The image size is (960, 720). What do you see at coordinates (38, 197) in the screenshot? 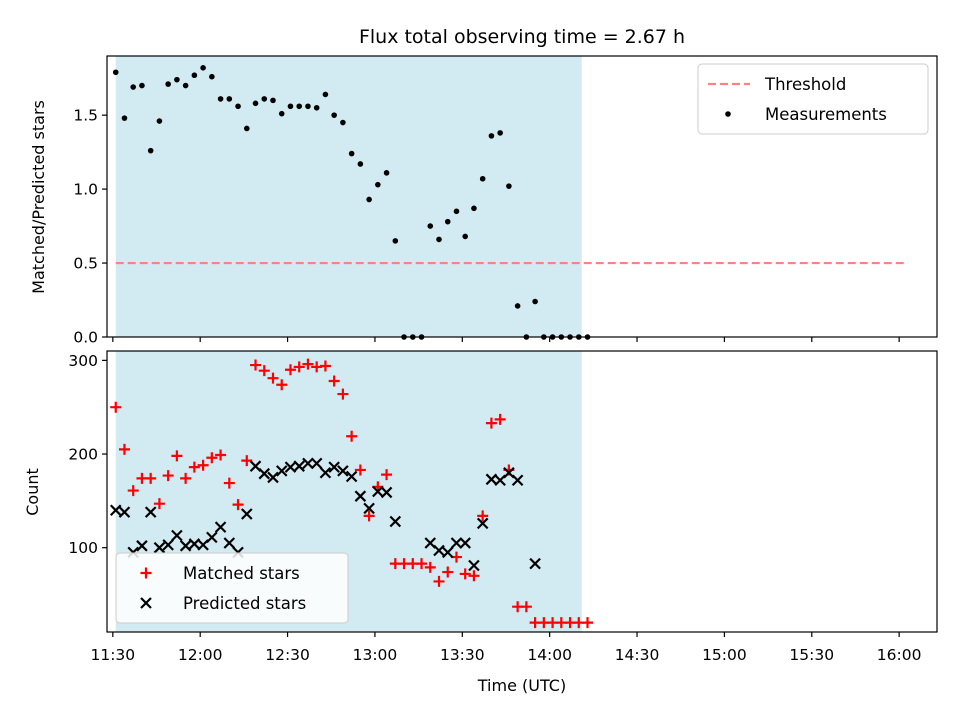
I see `top-y-axis-label: Matched/Predicted stars` at bounding box center [38, 197].